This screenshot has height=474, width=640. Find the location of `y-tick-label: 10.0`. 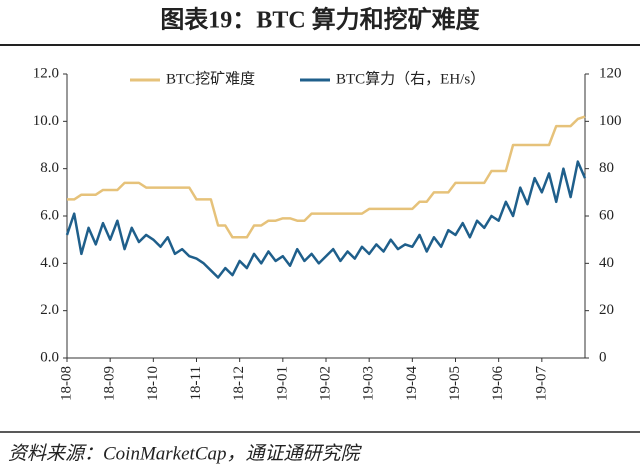

y-tick-label: 10.0 is located at coordinates (46, 121).